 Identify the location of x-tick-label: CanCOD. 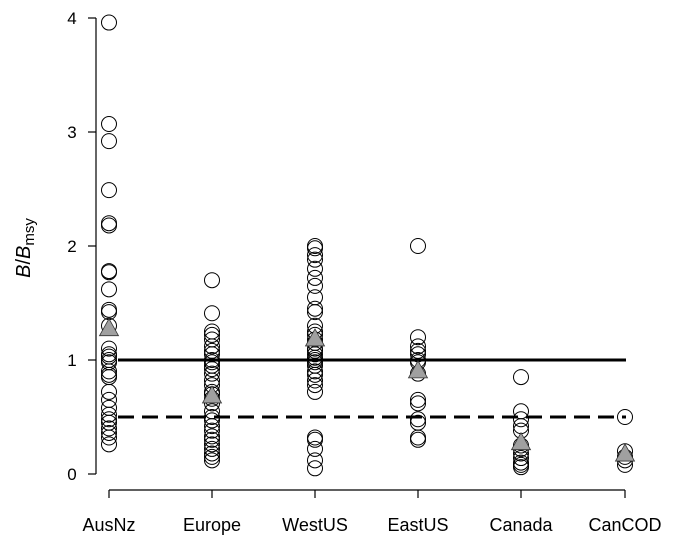
(624, 525).